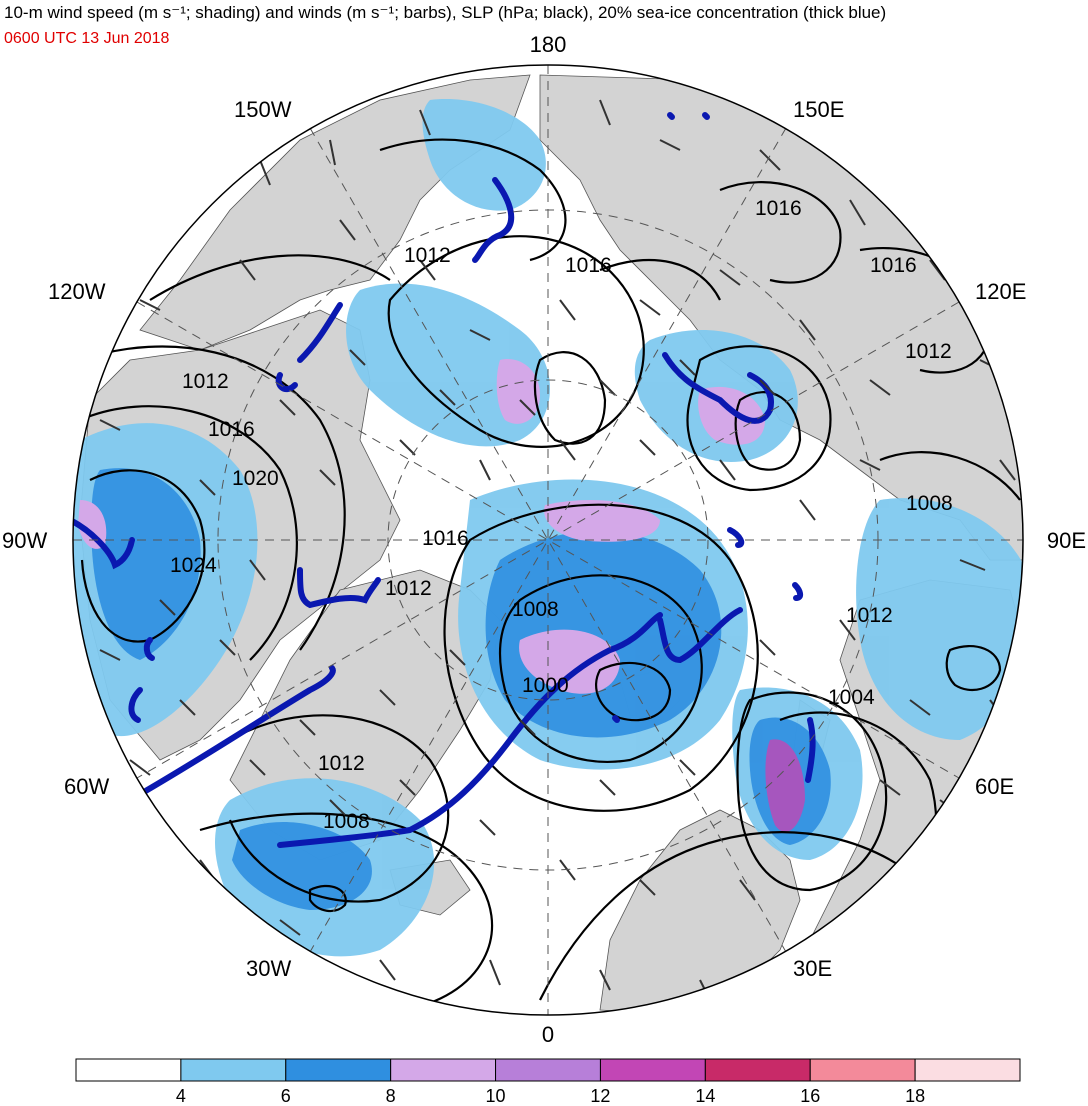 Image resolution: width=1088 pixels, height=1106 pixels. I want to click on colorbar-tick-label: 6, so click(286, 1096).